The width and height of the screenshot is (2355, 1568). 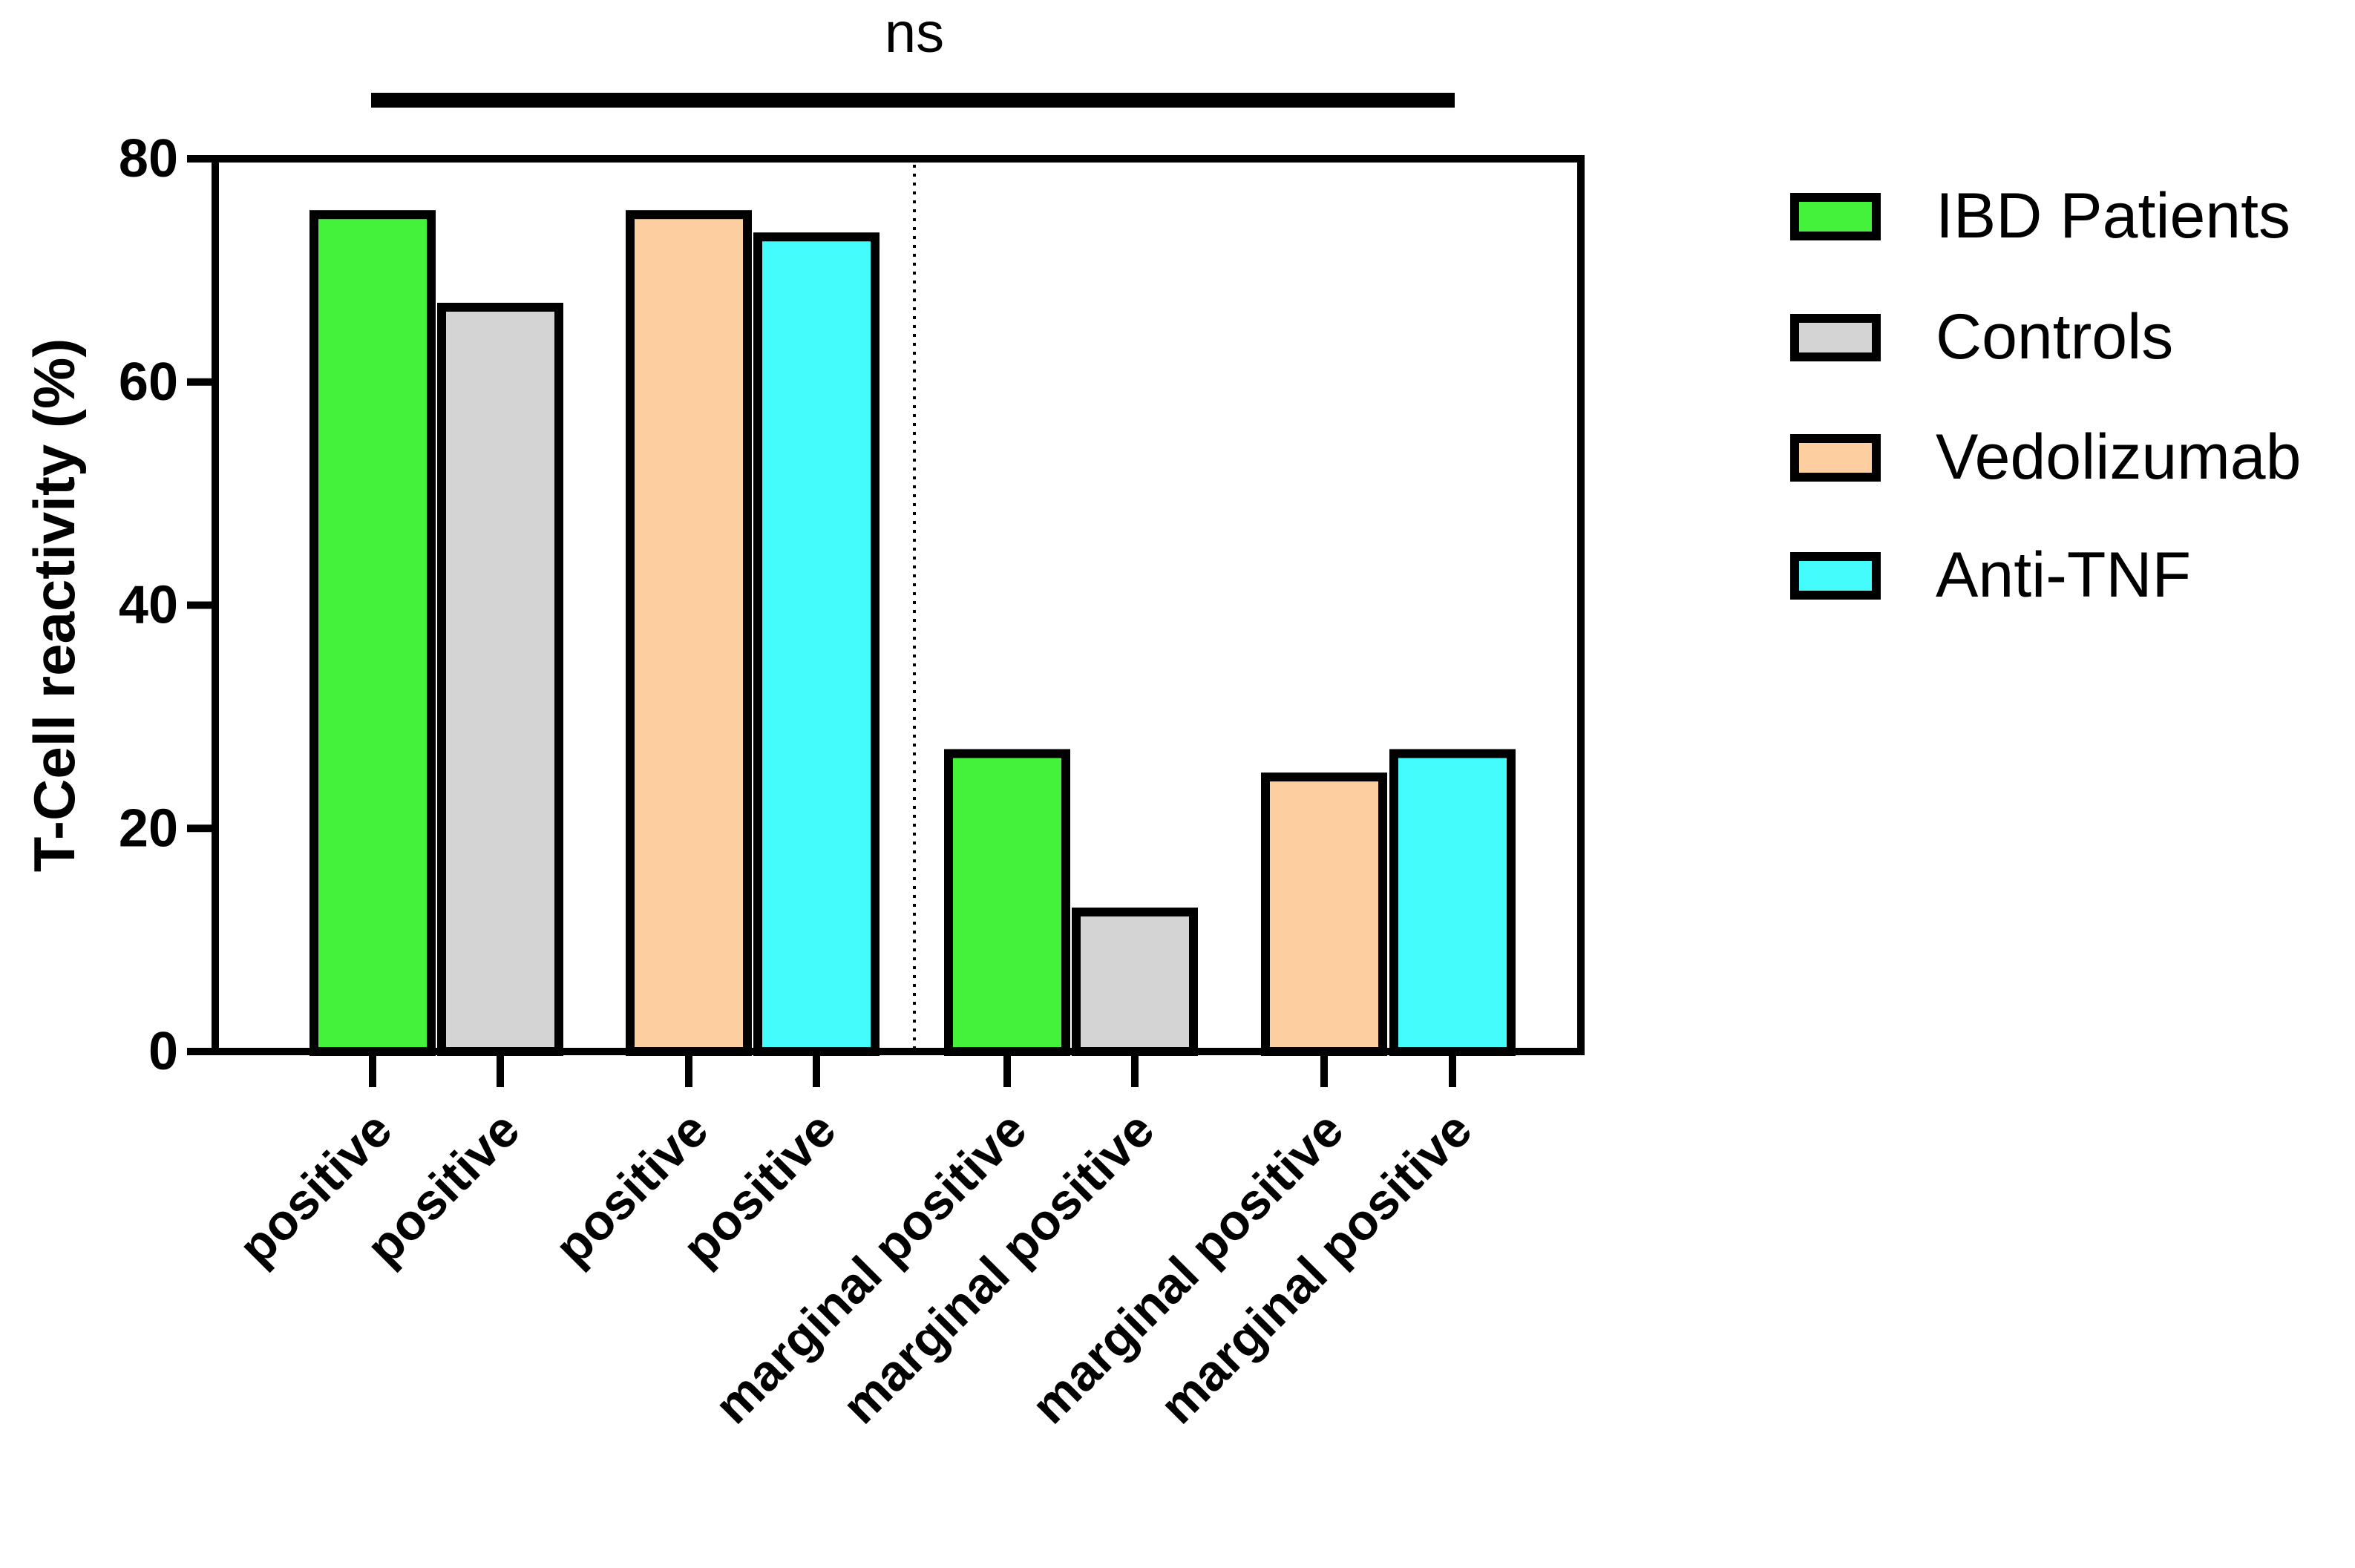 I want to click on y-tick-label: 0, so click(x=163, y=1051).